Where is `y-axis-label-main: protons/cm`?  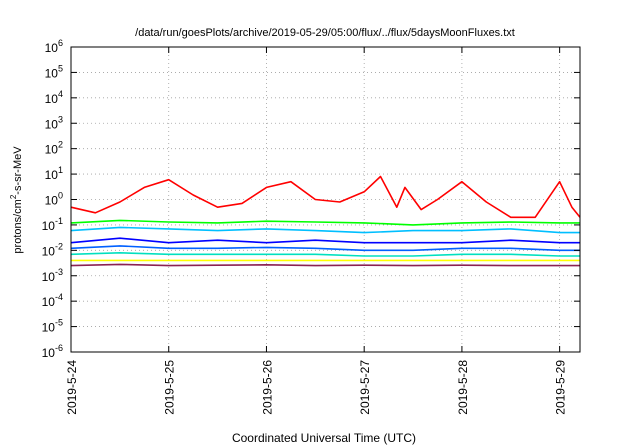 y-axis-label-main: protons/cm is located at coordinates (18, 226).